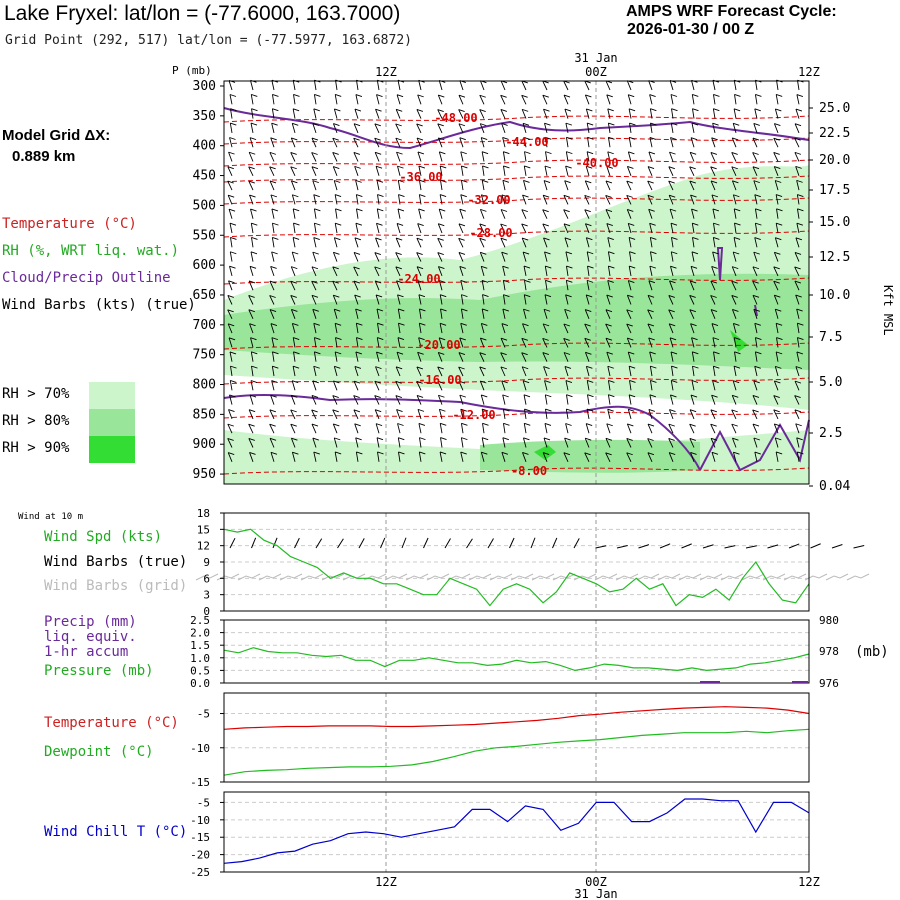 This screenshot has width=900, height=900. I want to click on rh-legend-90-swatch, so click(112, 449).